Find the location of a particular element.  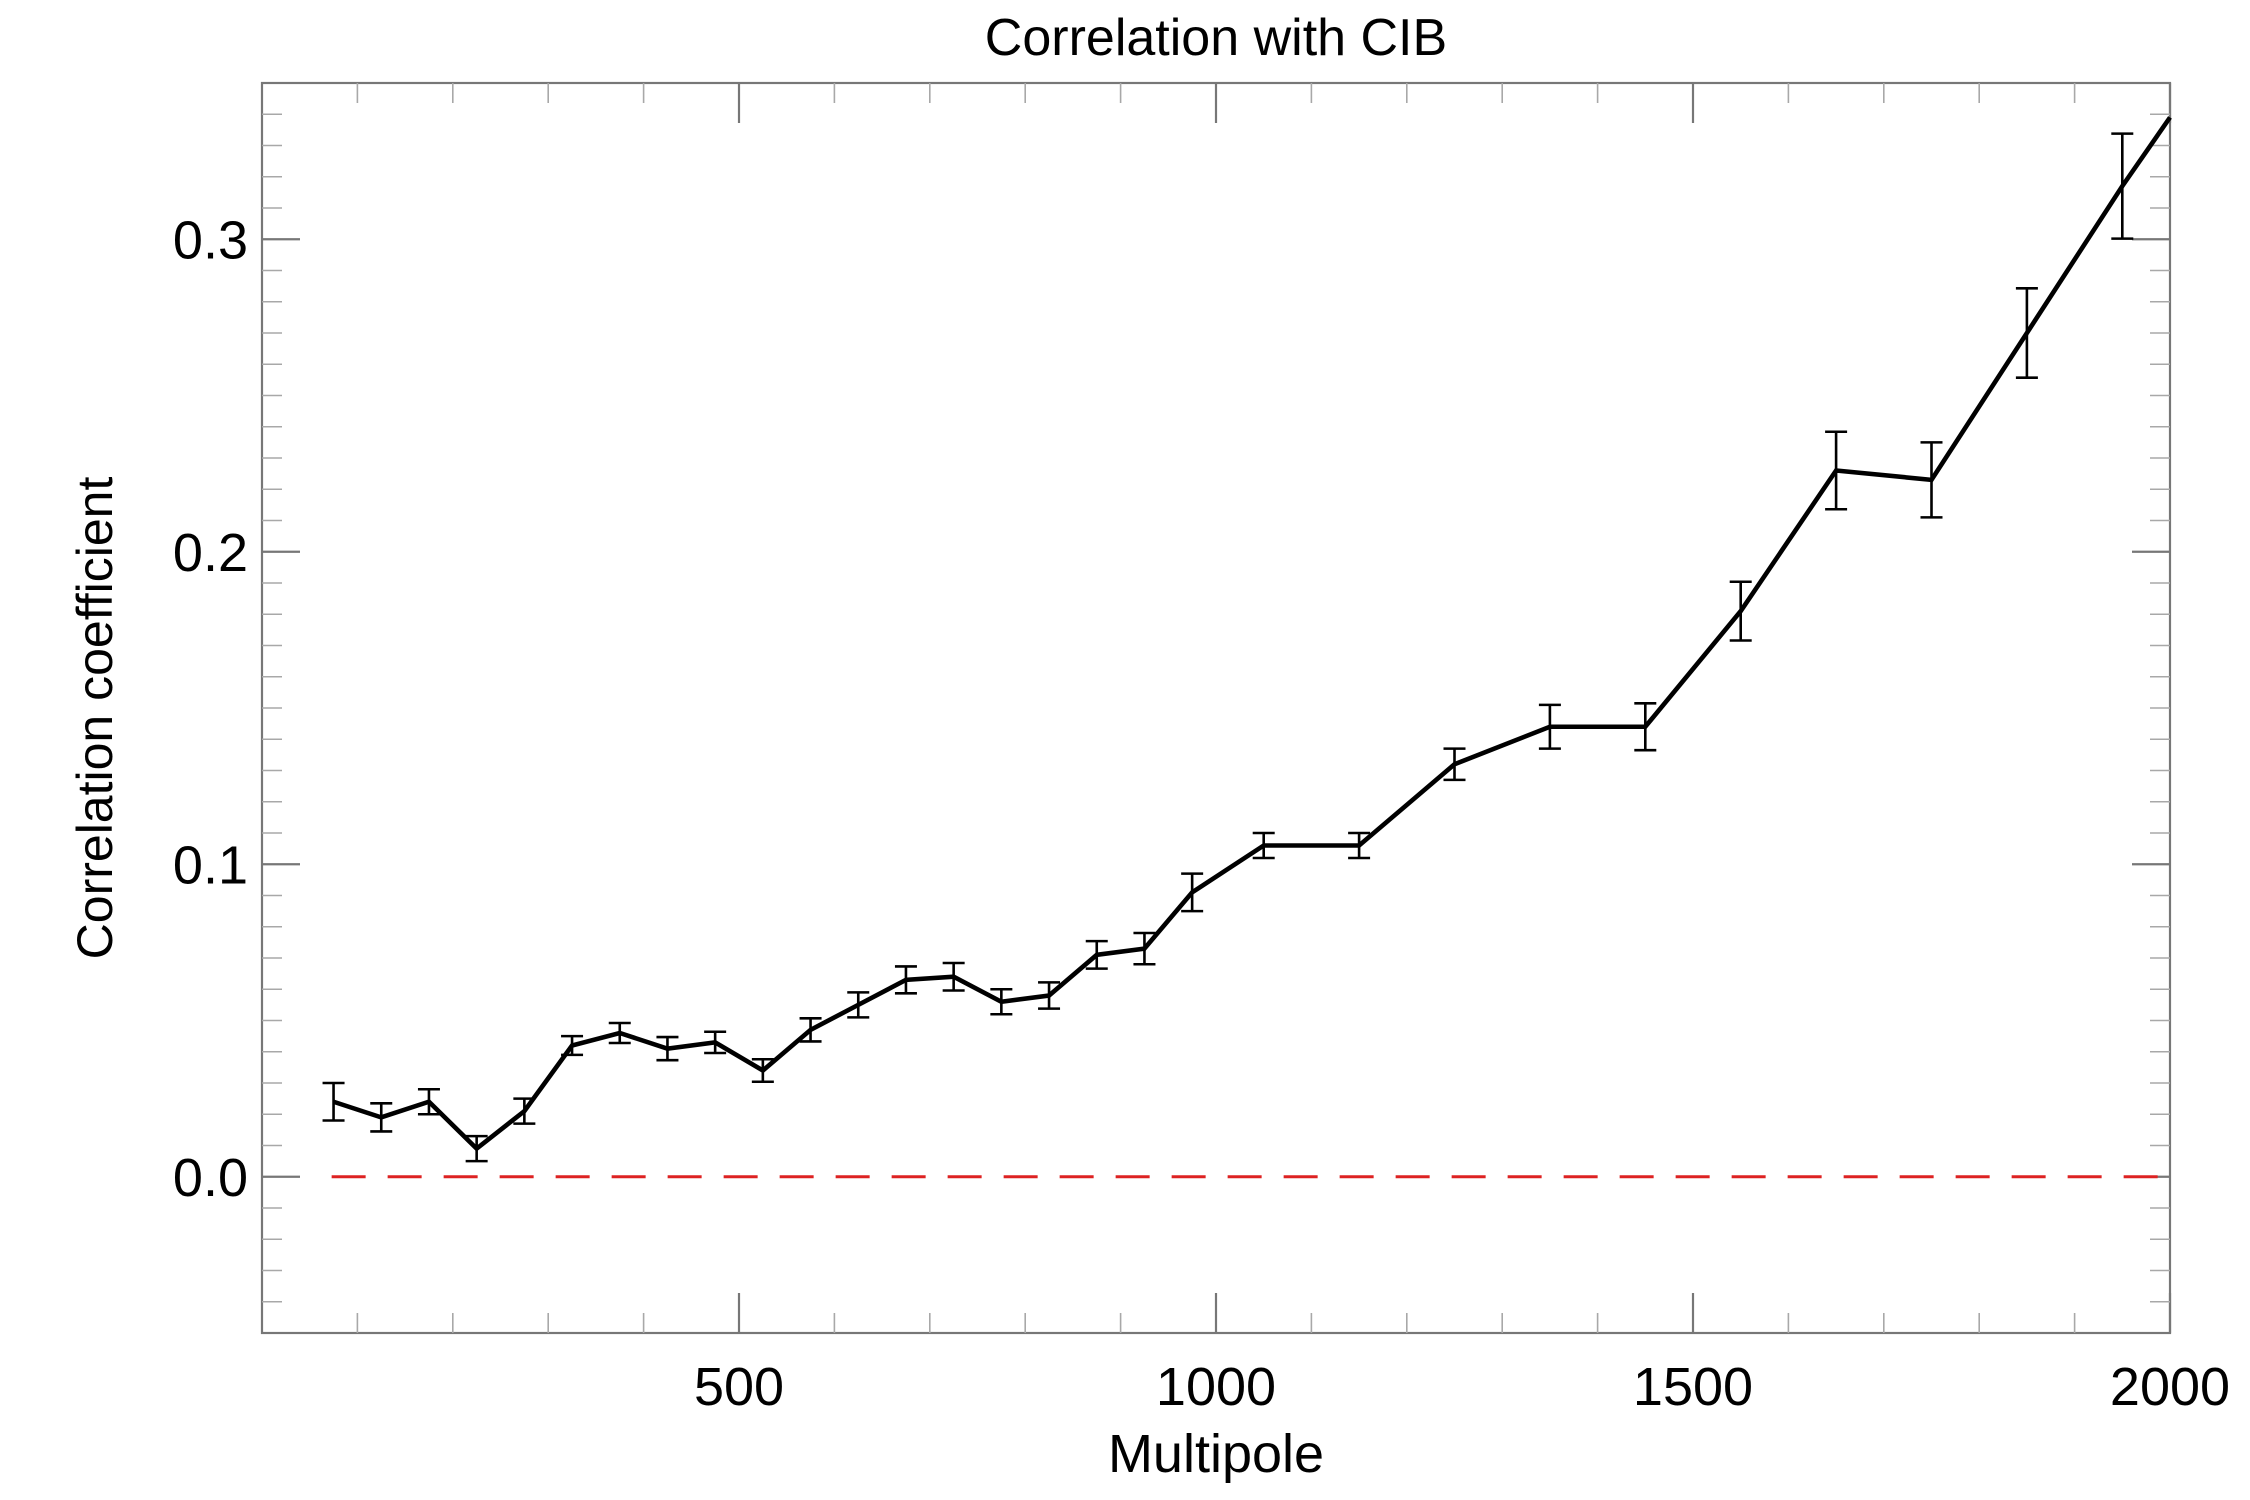

x-axis-label: Multipole is located at coordinates (1216, 1454).